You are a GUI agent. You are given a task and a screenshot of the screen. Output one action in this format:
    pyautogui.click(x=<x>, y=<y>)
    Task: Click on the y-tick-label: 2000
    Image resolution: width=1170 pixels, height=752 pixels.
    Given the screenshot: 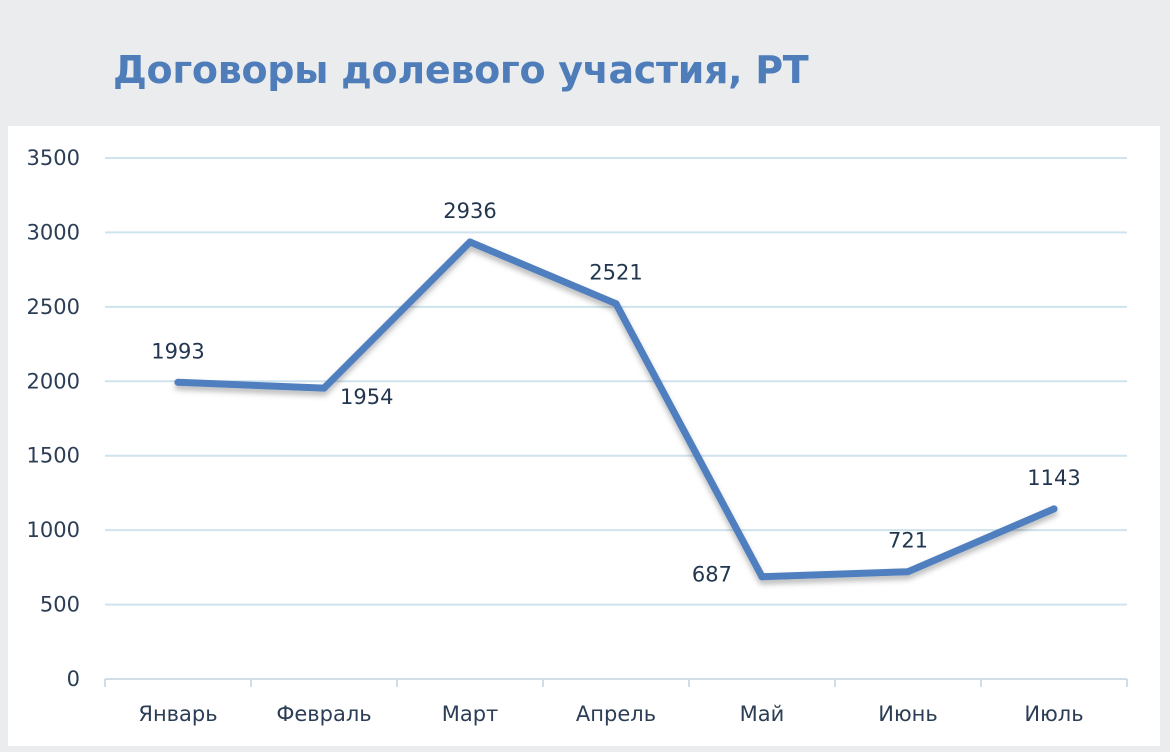 What is the action you would take?
    pyautogui.click(x=53, y=381)
    